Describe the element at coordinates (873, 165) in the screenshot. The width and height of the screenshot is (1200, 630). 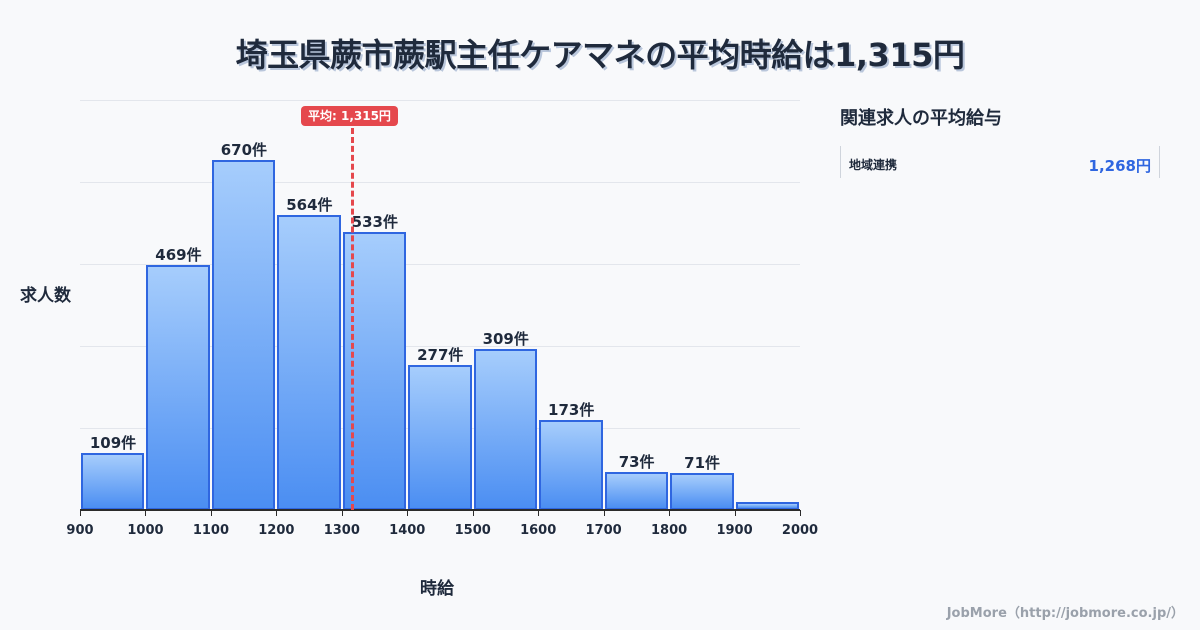
I see `related-job-label: 地域連携` at that location.